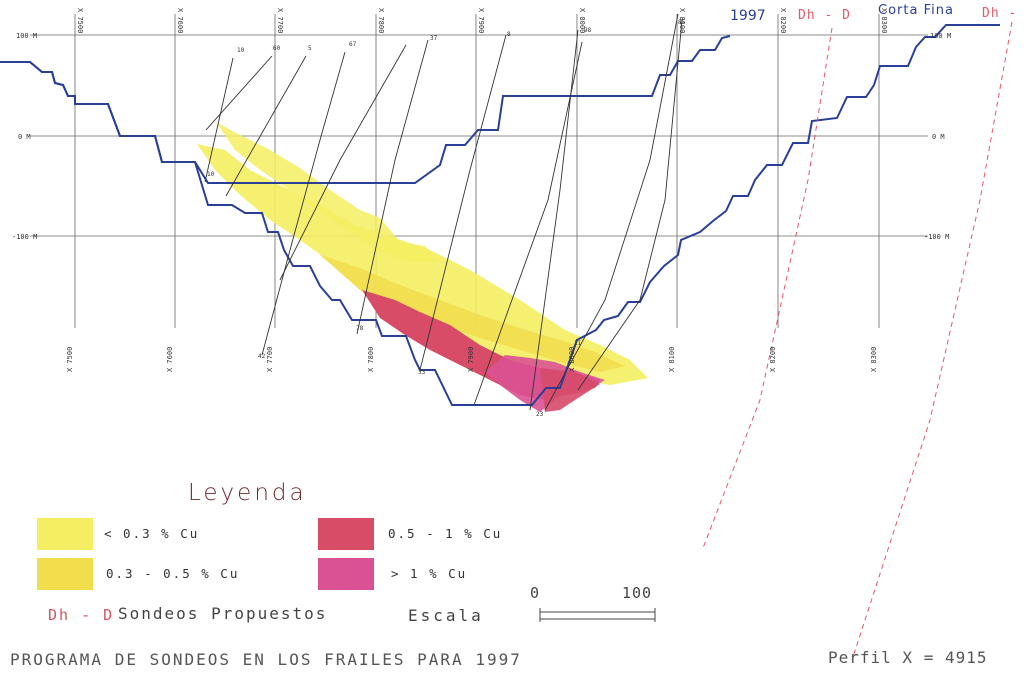 Image resolution: width=1024 pixels, height=673 pixels. I want to click on easting-label-bottom: X 8200, so click(773, 359).